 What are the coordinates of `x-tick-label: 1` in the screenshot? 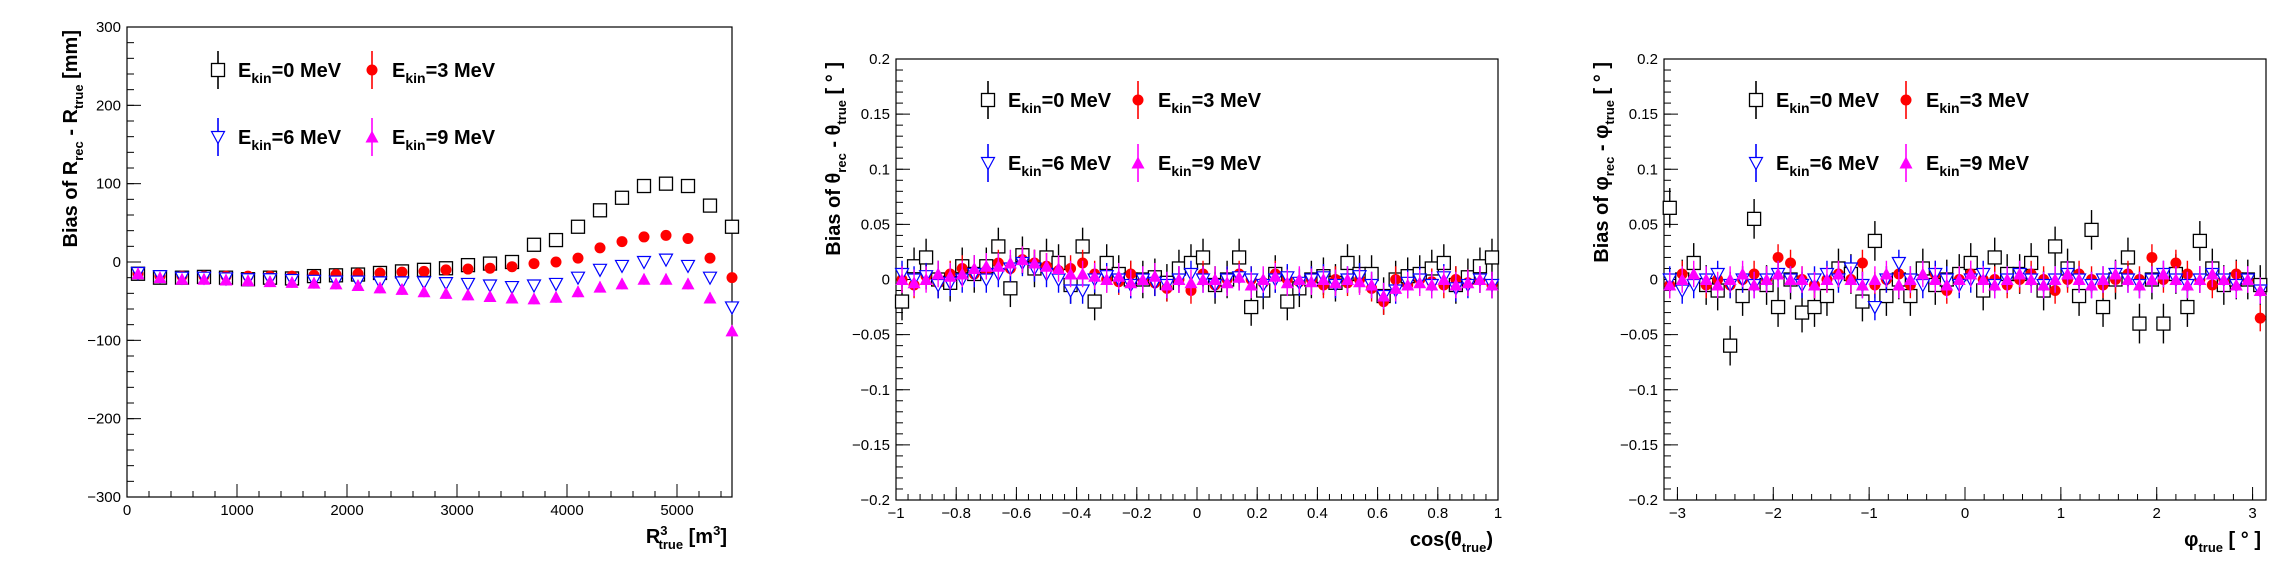 It's located at (1498, 513).